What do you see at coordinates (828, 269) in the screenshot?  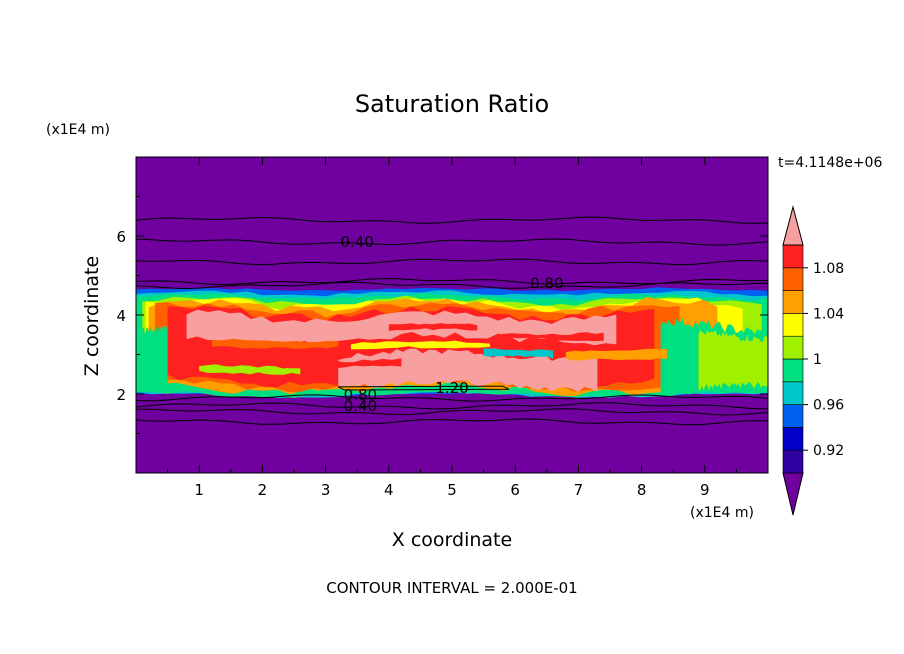 I see `colorbar-tick-label: 1.08` at bounding box center [828, 269].